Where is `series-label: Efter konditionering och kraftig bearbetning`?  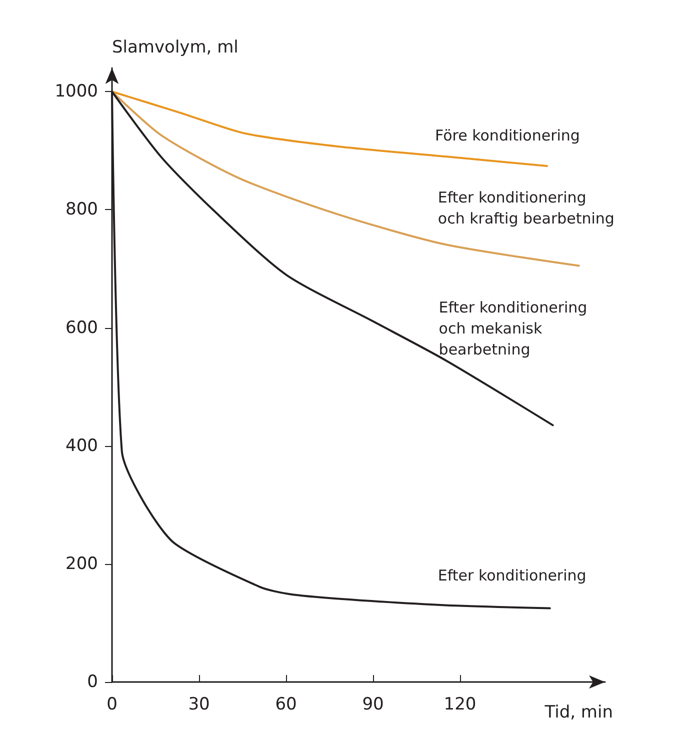
series-label: Efter konditionering och kraftig bearbetning is located at coordinates (526, 208).